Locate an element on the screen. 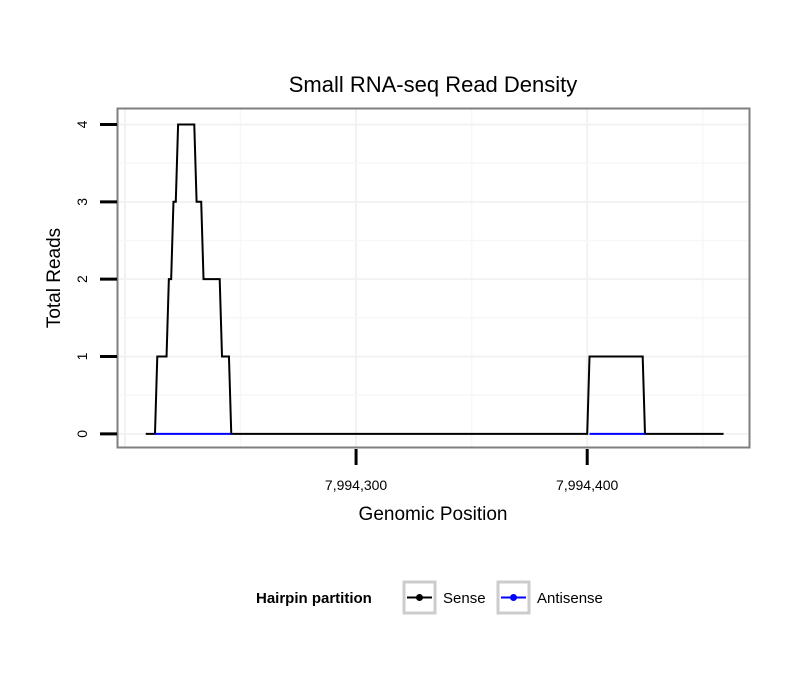  chart-title: Small RNA-seq Read Density is located at coordinates (433, 84).